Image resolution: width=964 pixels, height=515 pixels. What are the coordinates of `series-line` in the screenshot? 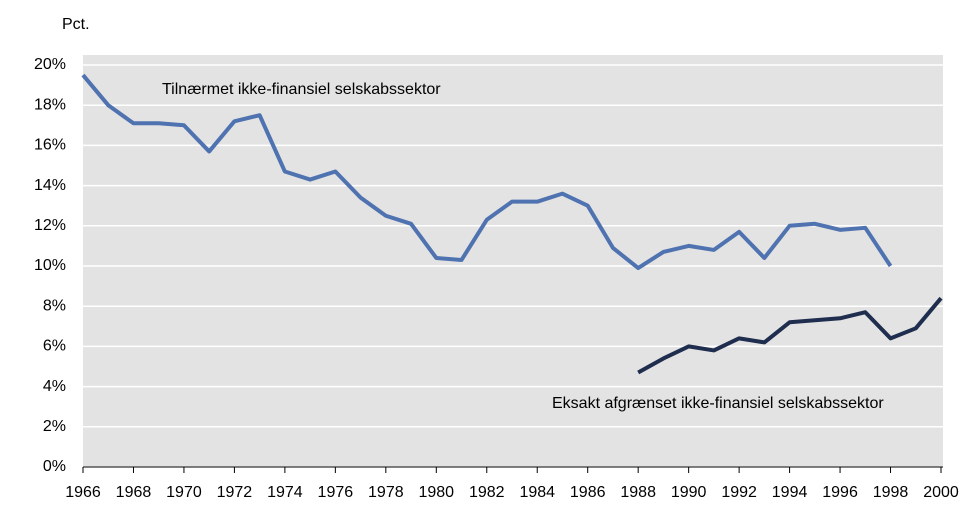 It's located at (790, 335).